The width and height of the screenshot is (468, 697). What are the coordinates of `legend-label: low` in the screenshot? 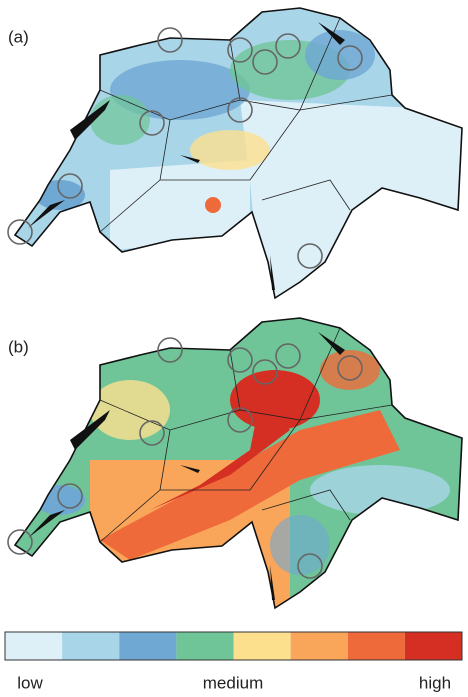 It's located at (30, 682).